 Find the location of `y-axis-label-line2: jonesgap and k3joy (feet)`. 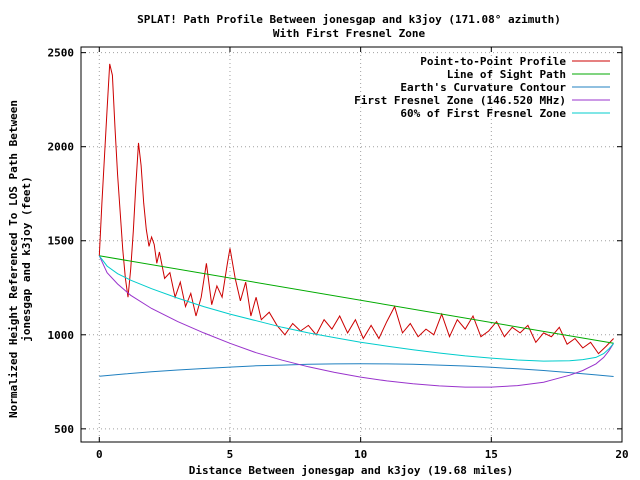

y-axis-label-line2: jonesgap and k3joy (feet) is located at coordinates (26, 259).